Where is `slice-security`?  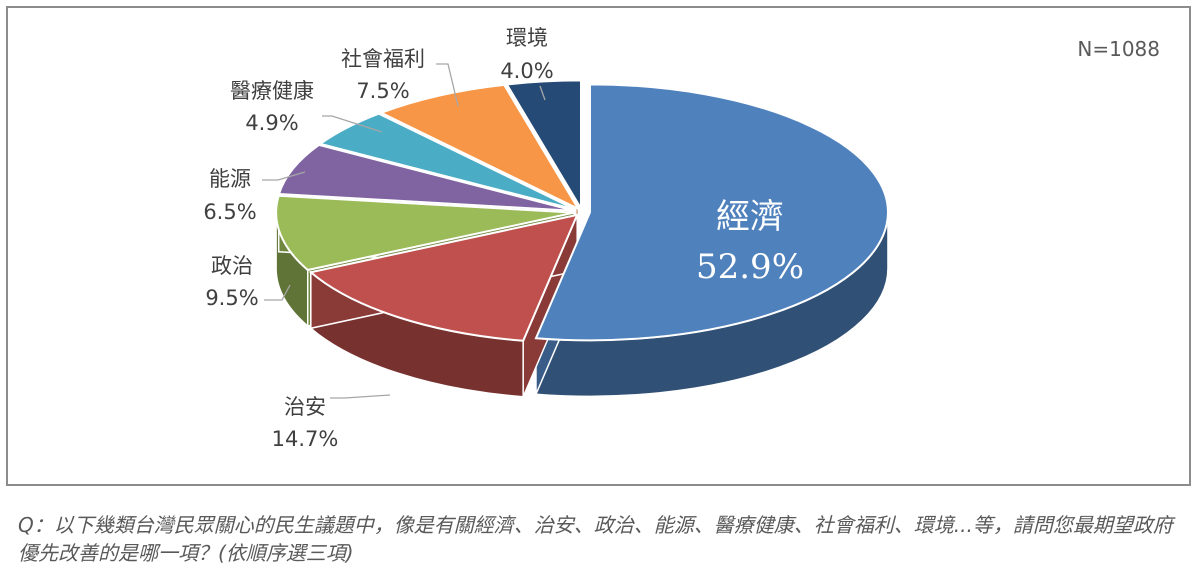
slice-security is located at coordinates (443, 277).